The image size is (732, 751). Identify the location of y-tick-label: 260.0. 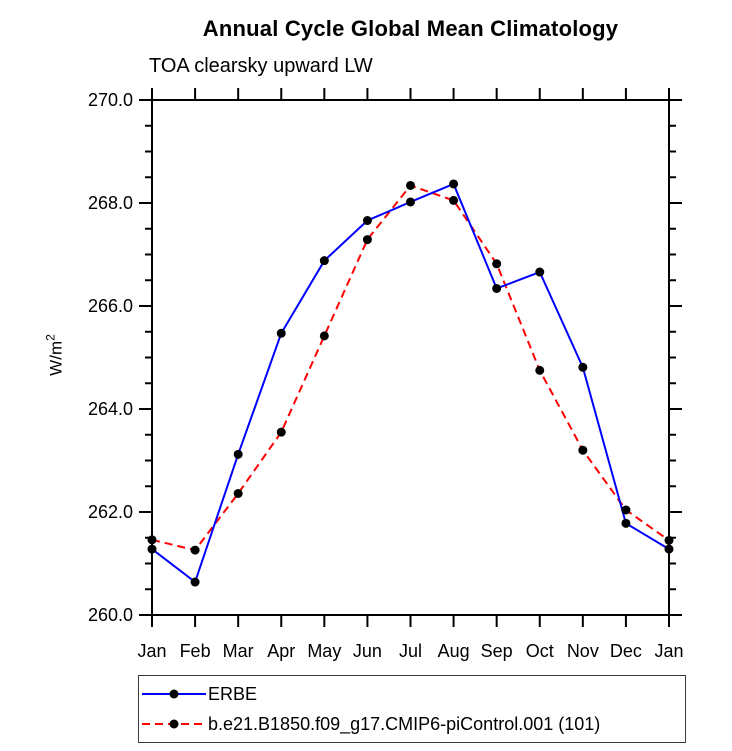
(110, 615).